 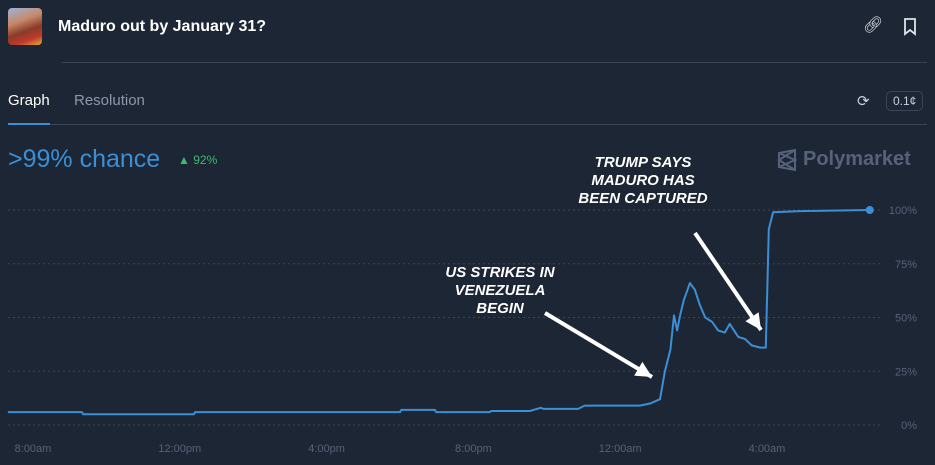 What do you see at coordinates (25, 26) in the screenshot?
I see `market-avatar` at bounding box center [25, 26].